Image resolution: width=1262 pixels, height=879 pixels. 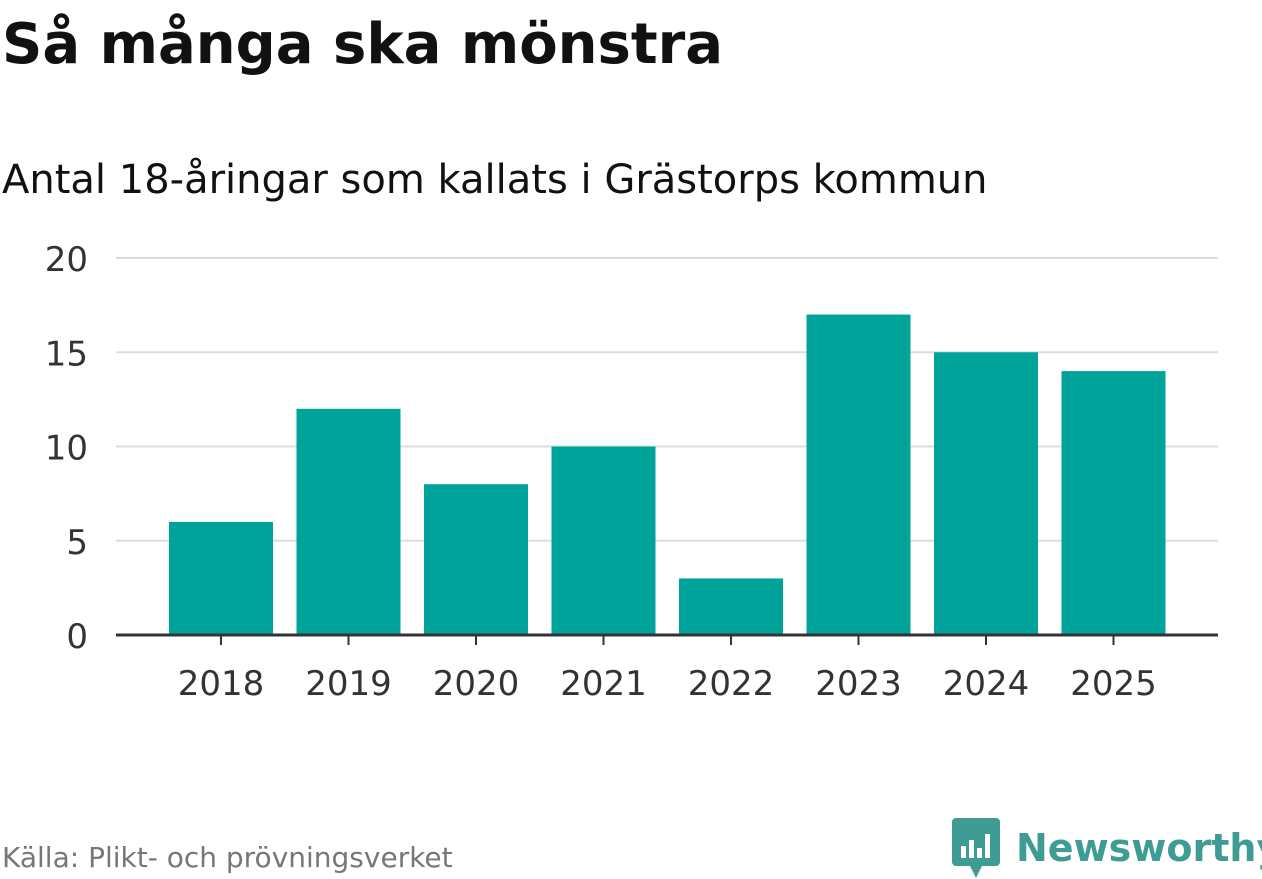 What do you see at coordinates (363, 44) in the screenshot?
I see `chart-title: Så många ska mönstra` at bounding box center [363, 44].